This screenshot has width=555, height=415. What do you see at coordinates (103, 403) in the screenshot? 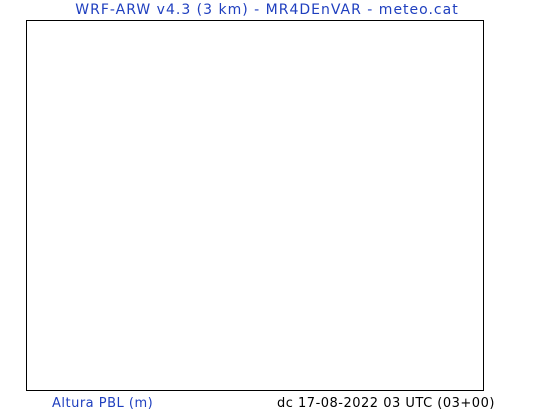
I see `variable-label: Altura PBL (m)` at bounding box center [103, 403].